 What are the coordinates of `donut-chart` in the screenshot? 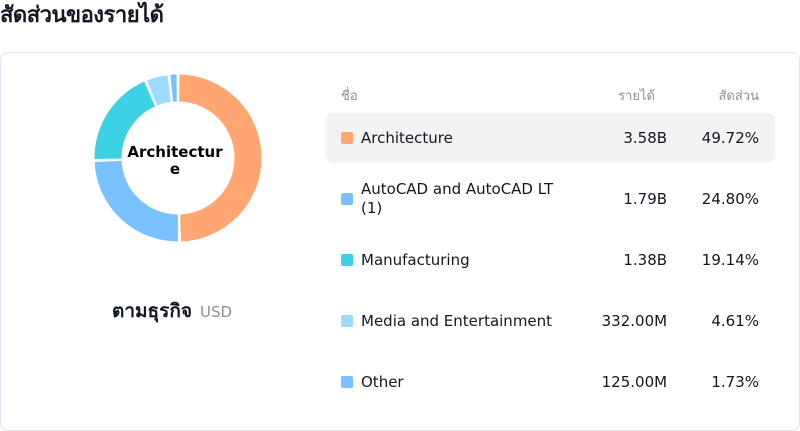 It's located at (178, 158).